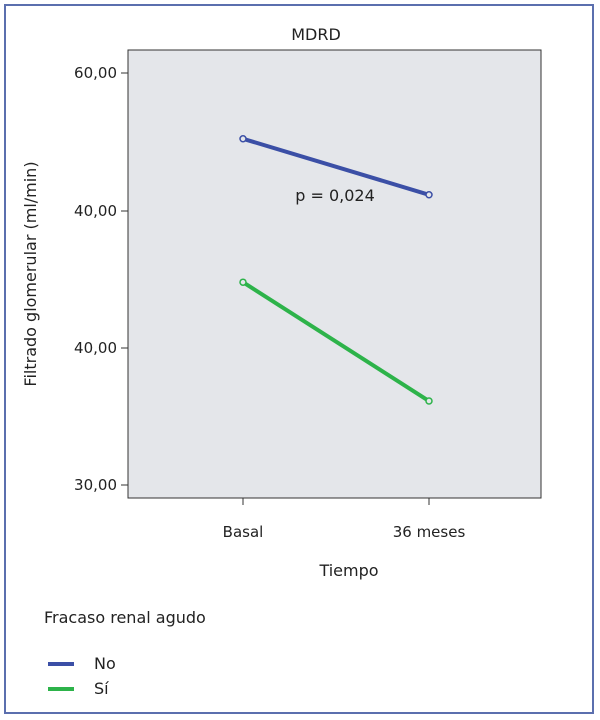 The width and height of the screenshot is (600, 720). Describe the element at coordinates (61, 688) in the screenshot. I see `legend-swatch-si` at that location.